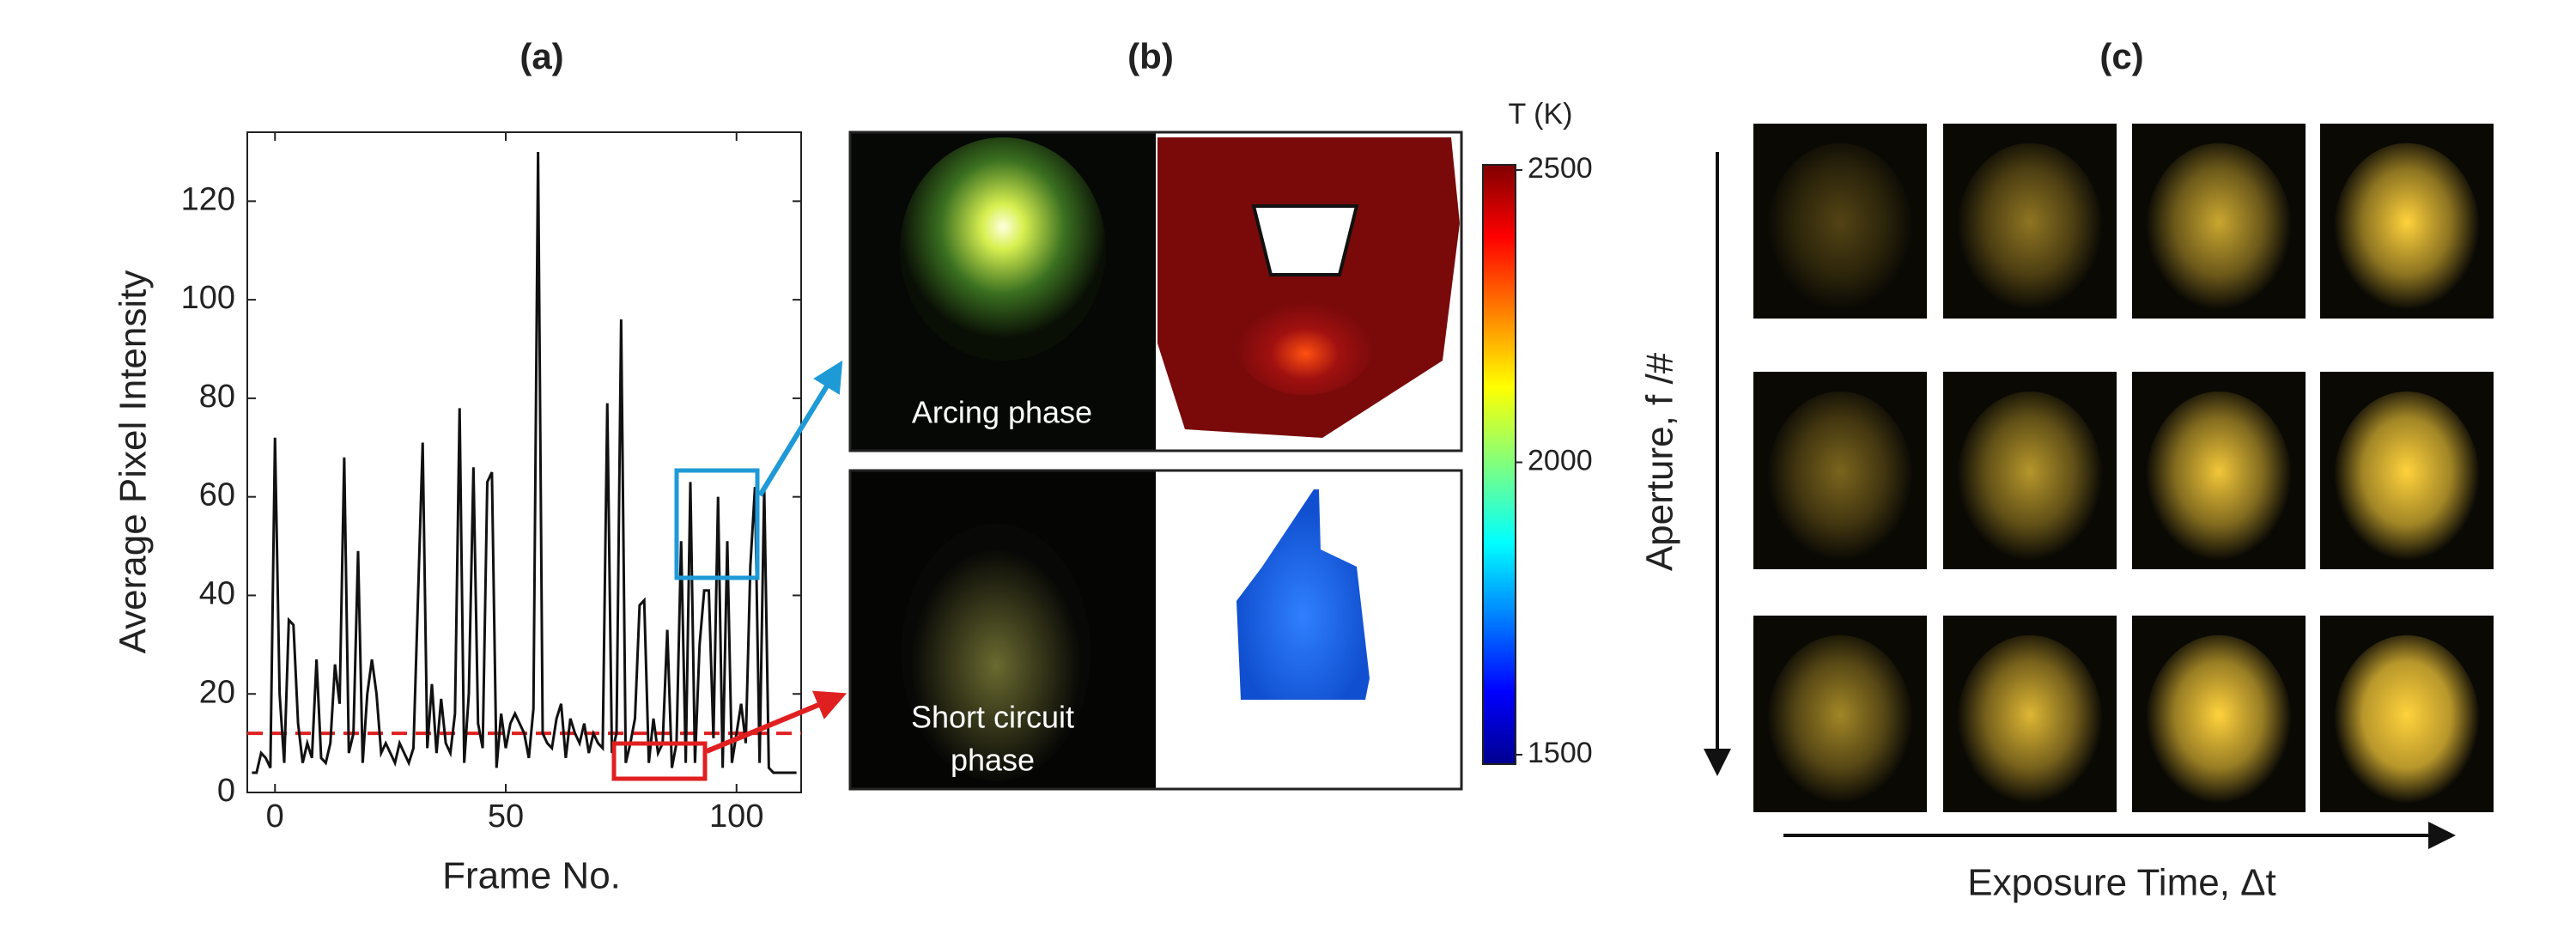  I want to click on y-axis-label: Average Pixel Intensity, so click(133, 462).